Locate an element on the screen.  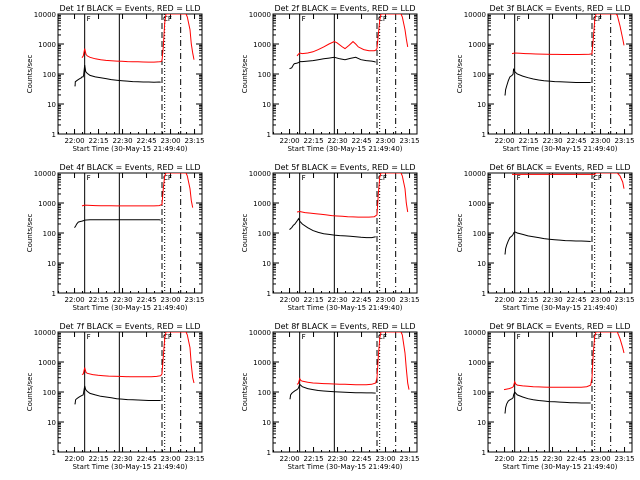
panel-title: Det 4f BLACK = Events, RED = LLD is located at coordinates (129, 167).